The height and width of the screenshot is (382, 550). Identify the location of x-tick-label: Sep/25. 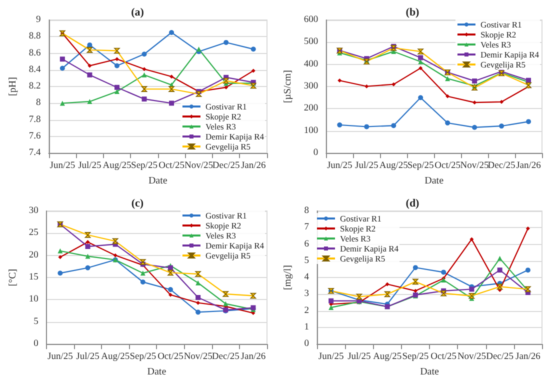
(420, 166).